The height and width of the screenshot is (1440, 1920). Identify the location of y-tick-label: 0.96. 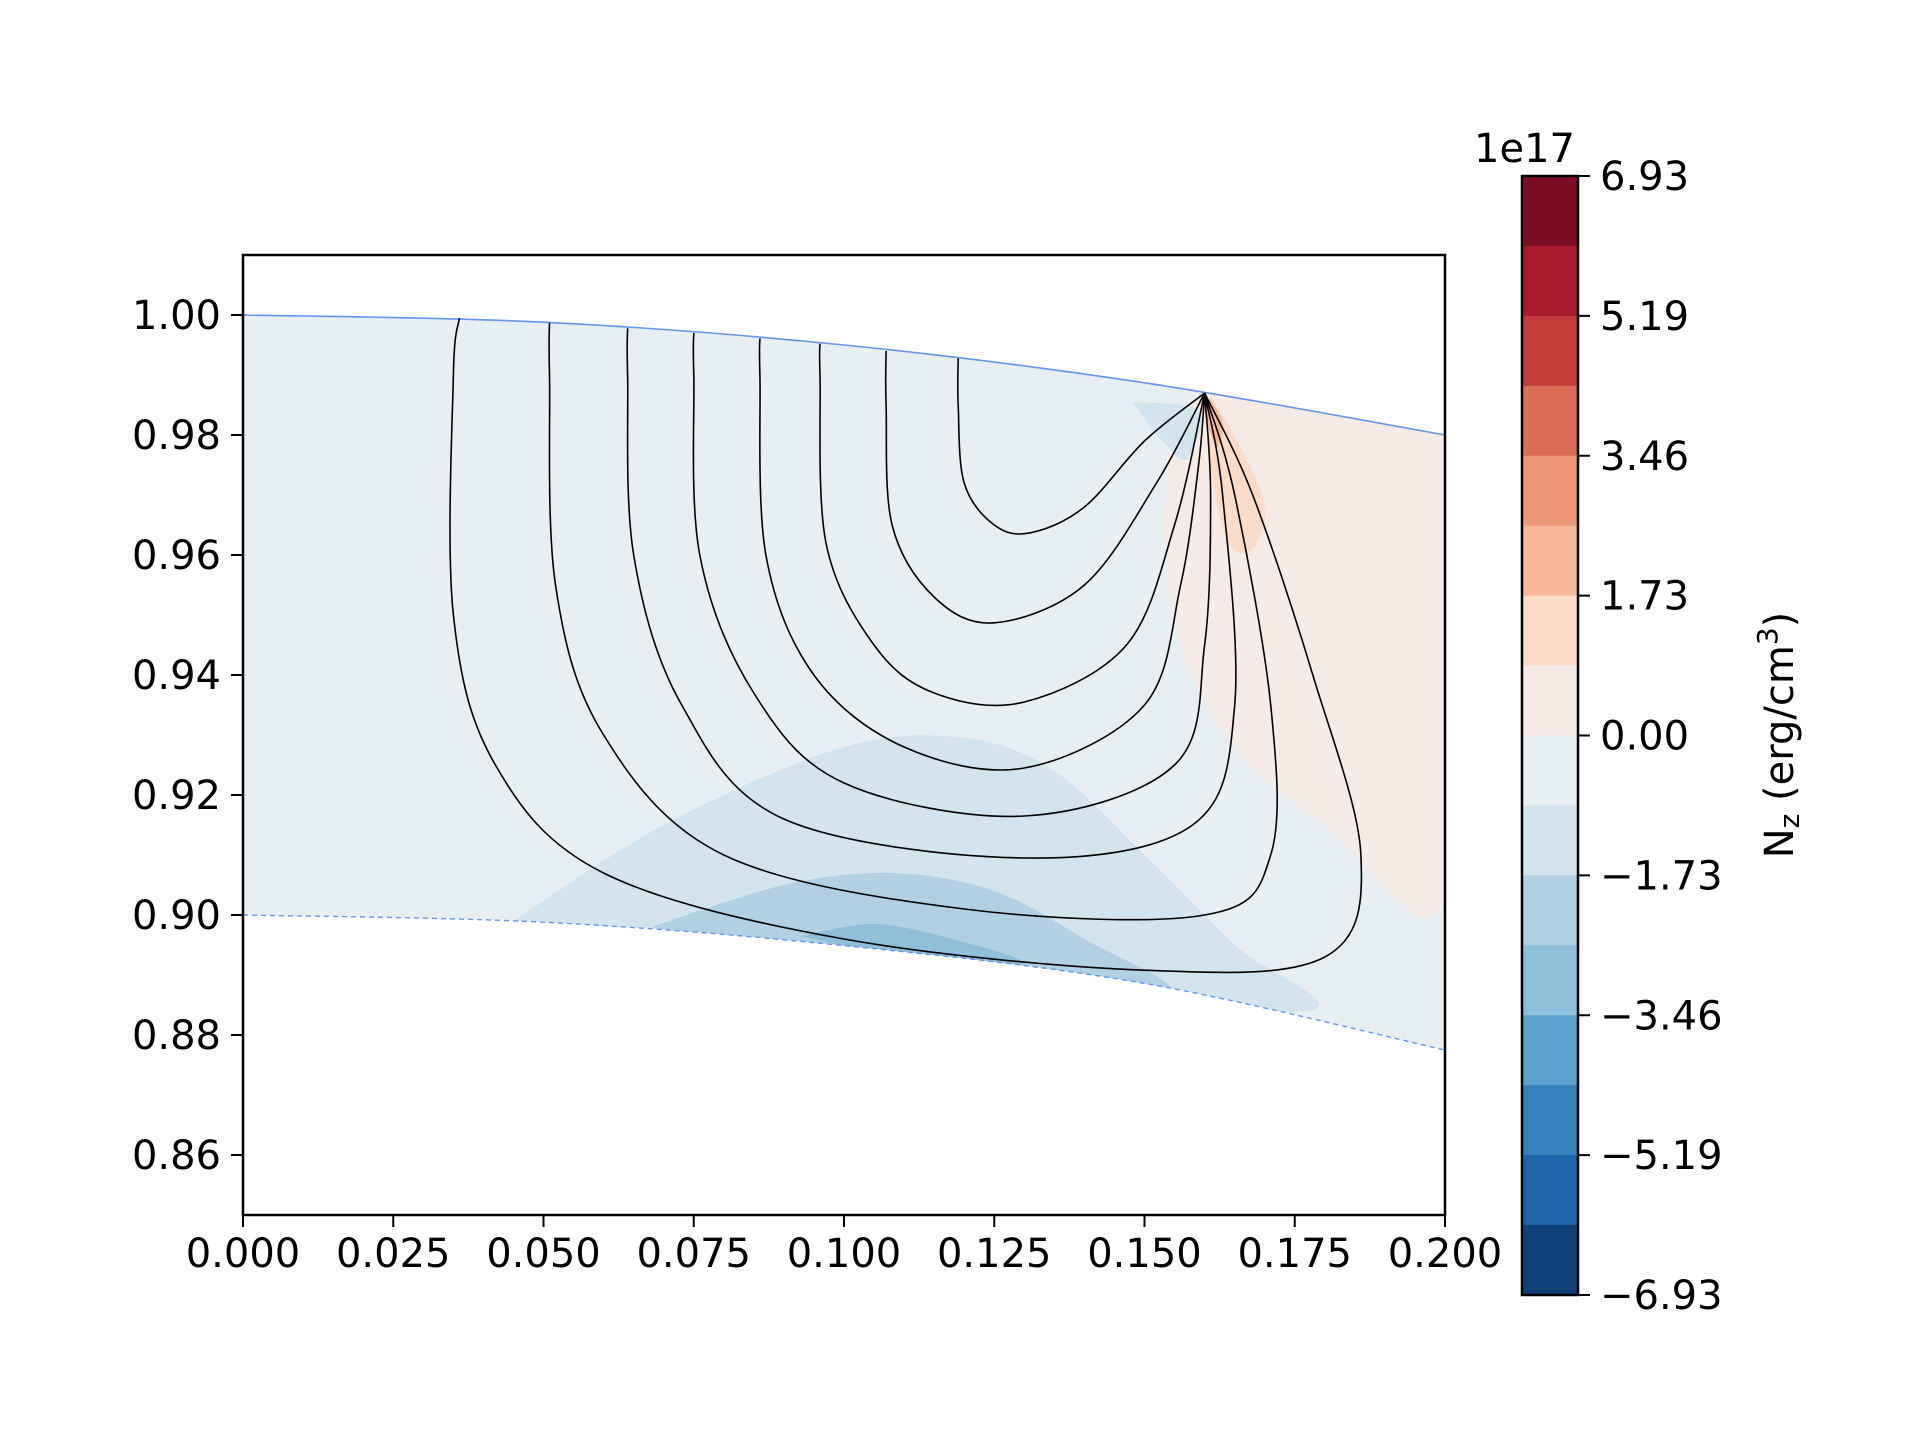
(176, 556).